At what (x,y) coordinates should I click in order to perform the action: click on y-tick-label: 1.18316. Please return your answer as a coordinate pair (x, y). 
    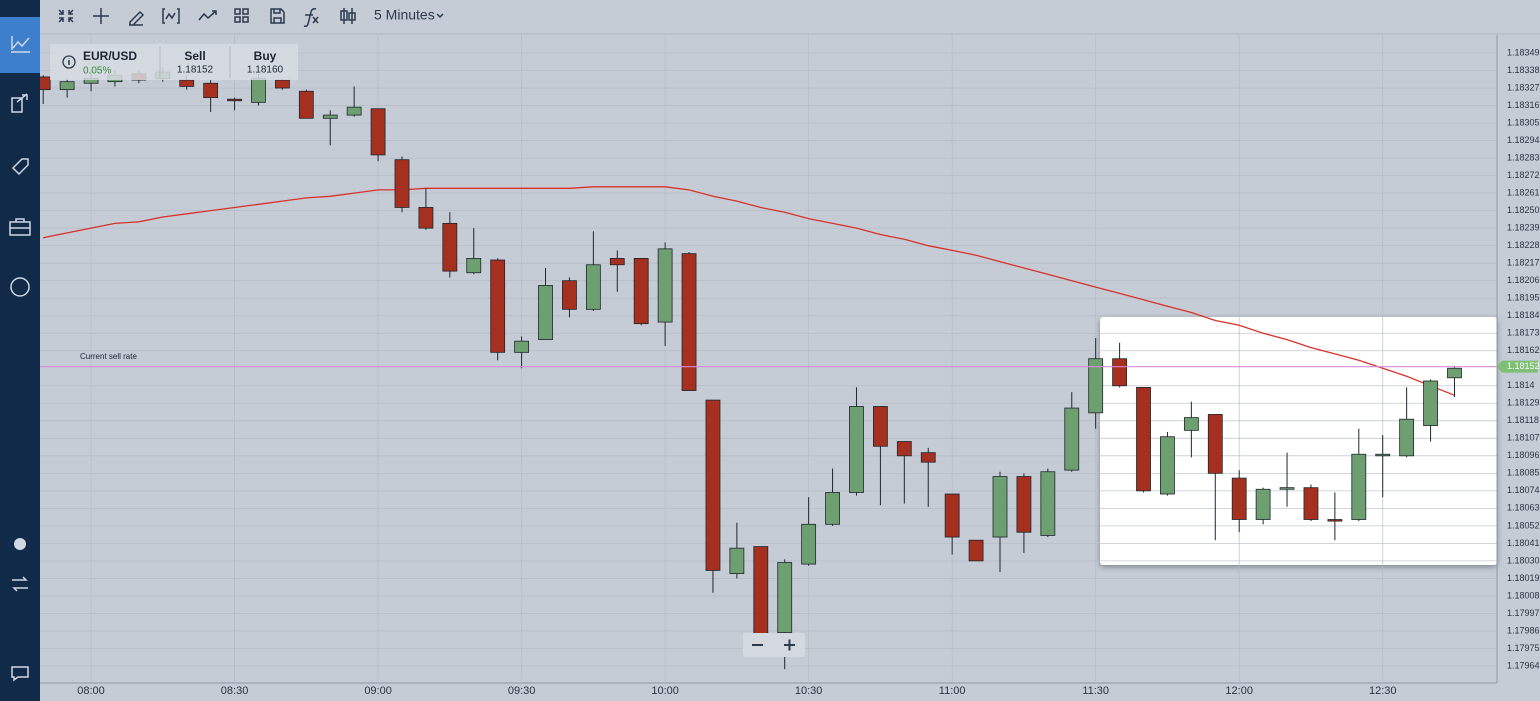
    Looking at the image, I should click on (1523, 105).